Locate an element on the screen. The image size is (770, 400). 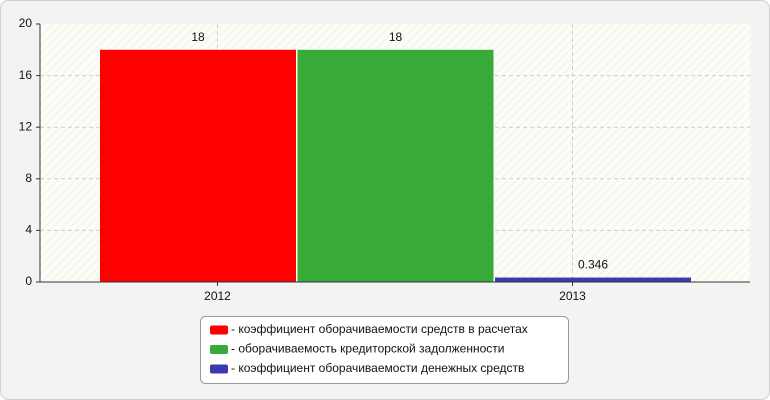
y-tick-label: 0 is located at coordinates (28, 281).